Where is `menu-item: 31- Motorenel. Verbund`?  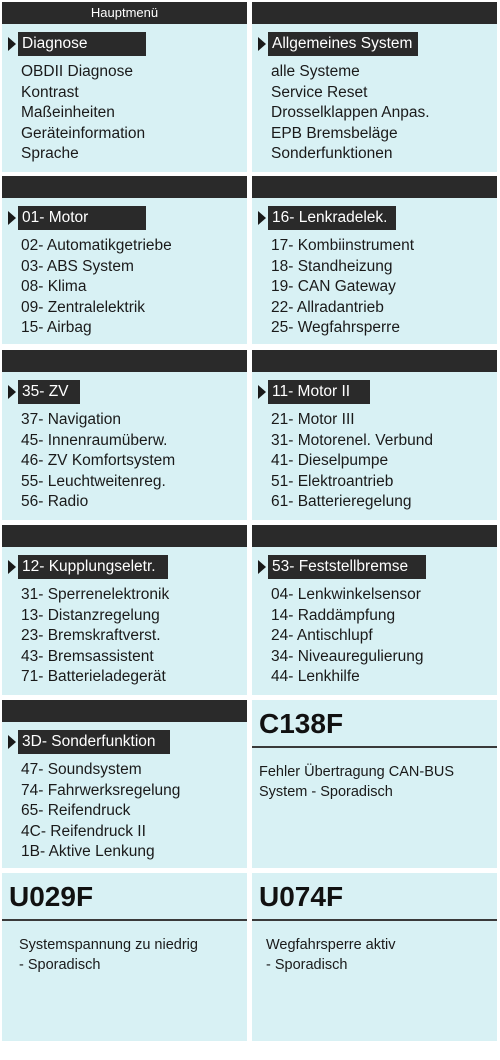
menu-item: 31- Motorenel. Verbund is located at coordinates (352, 440).